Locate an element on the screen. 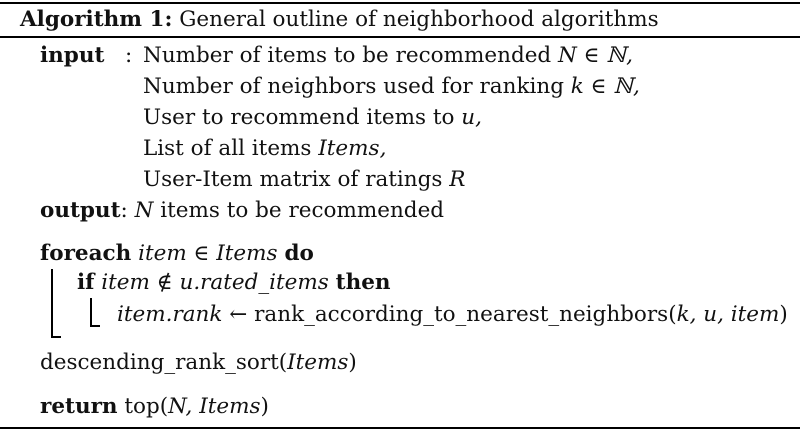 The width and height of the screenshot is (800, 431). sort-close: ) is located at coordinates (352, 362).